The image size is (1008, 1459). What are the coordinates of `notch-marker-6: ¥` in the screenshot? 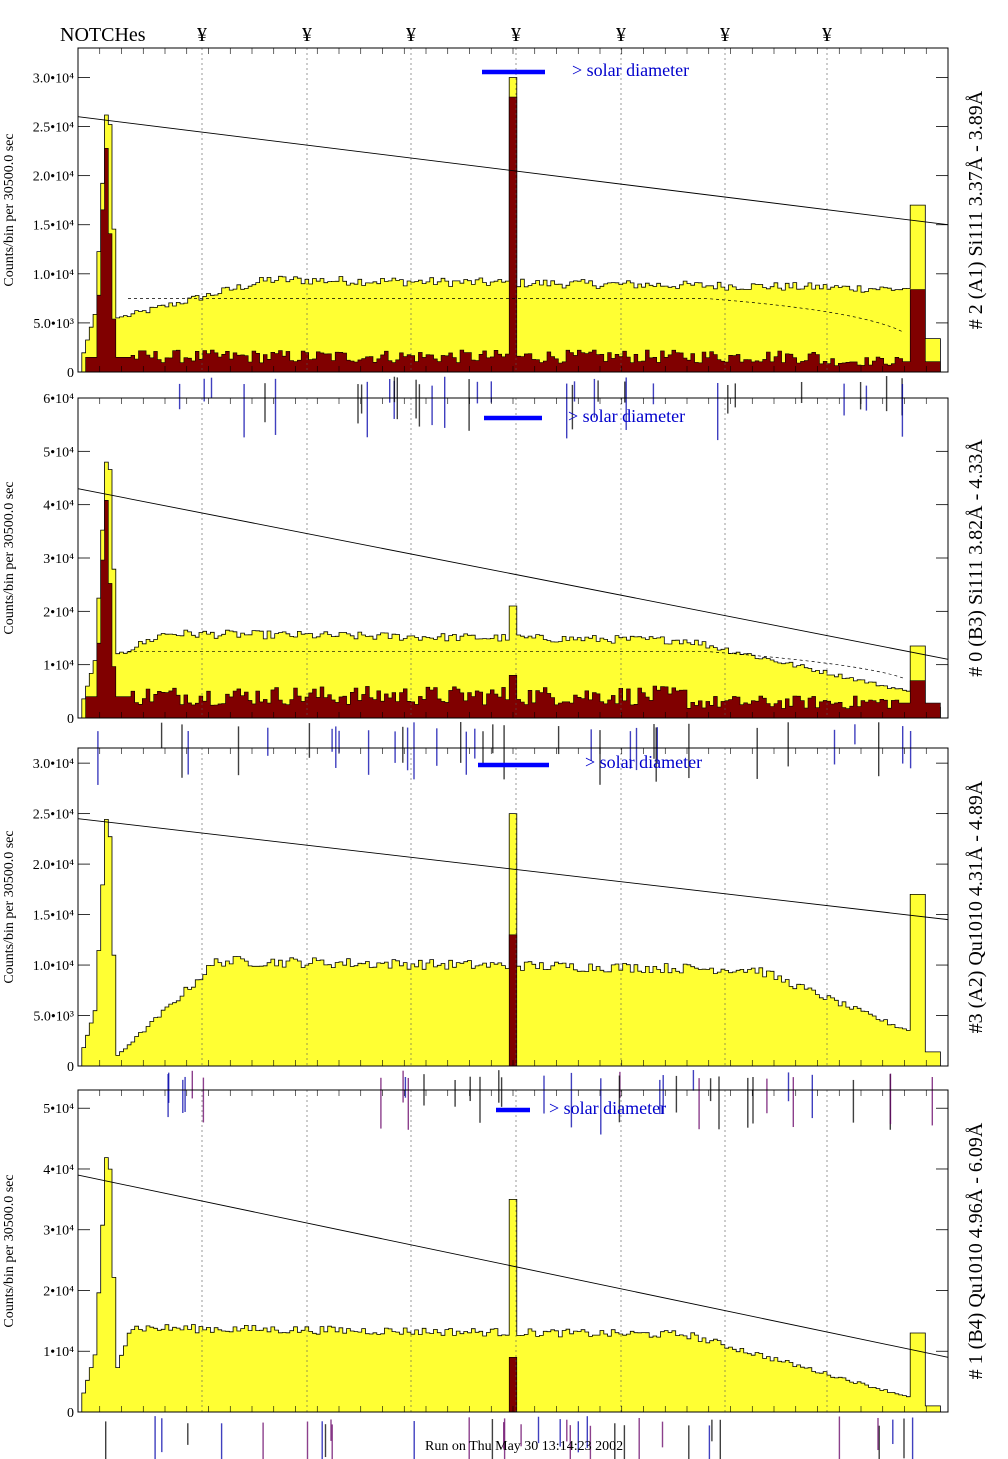 It's located at (725, 35).